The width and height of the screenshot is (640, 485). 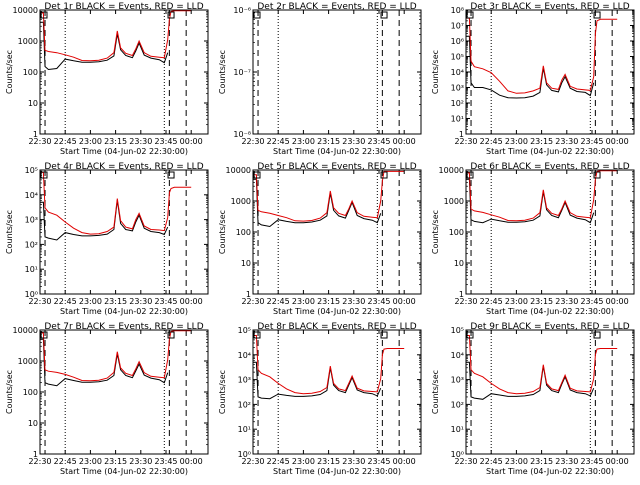 I want to click on y-tick-label: 10⁰, so click(x=457, y=454).